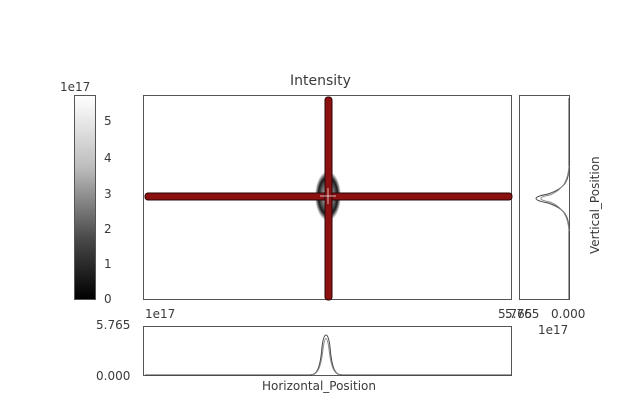 The height and width of the screenshot is (400, 624). Describe the element at coordinates (75, 87) in the screenshot. I see `colorbar-exponent: 1e17` at that location.